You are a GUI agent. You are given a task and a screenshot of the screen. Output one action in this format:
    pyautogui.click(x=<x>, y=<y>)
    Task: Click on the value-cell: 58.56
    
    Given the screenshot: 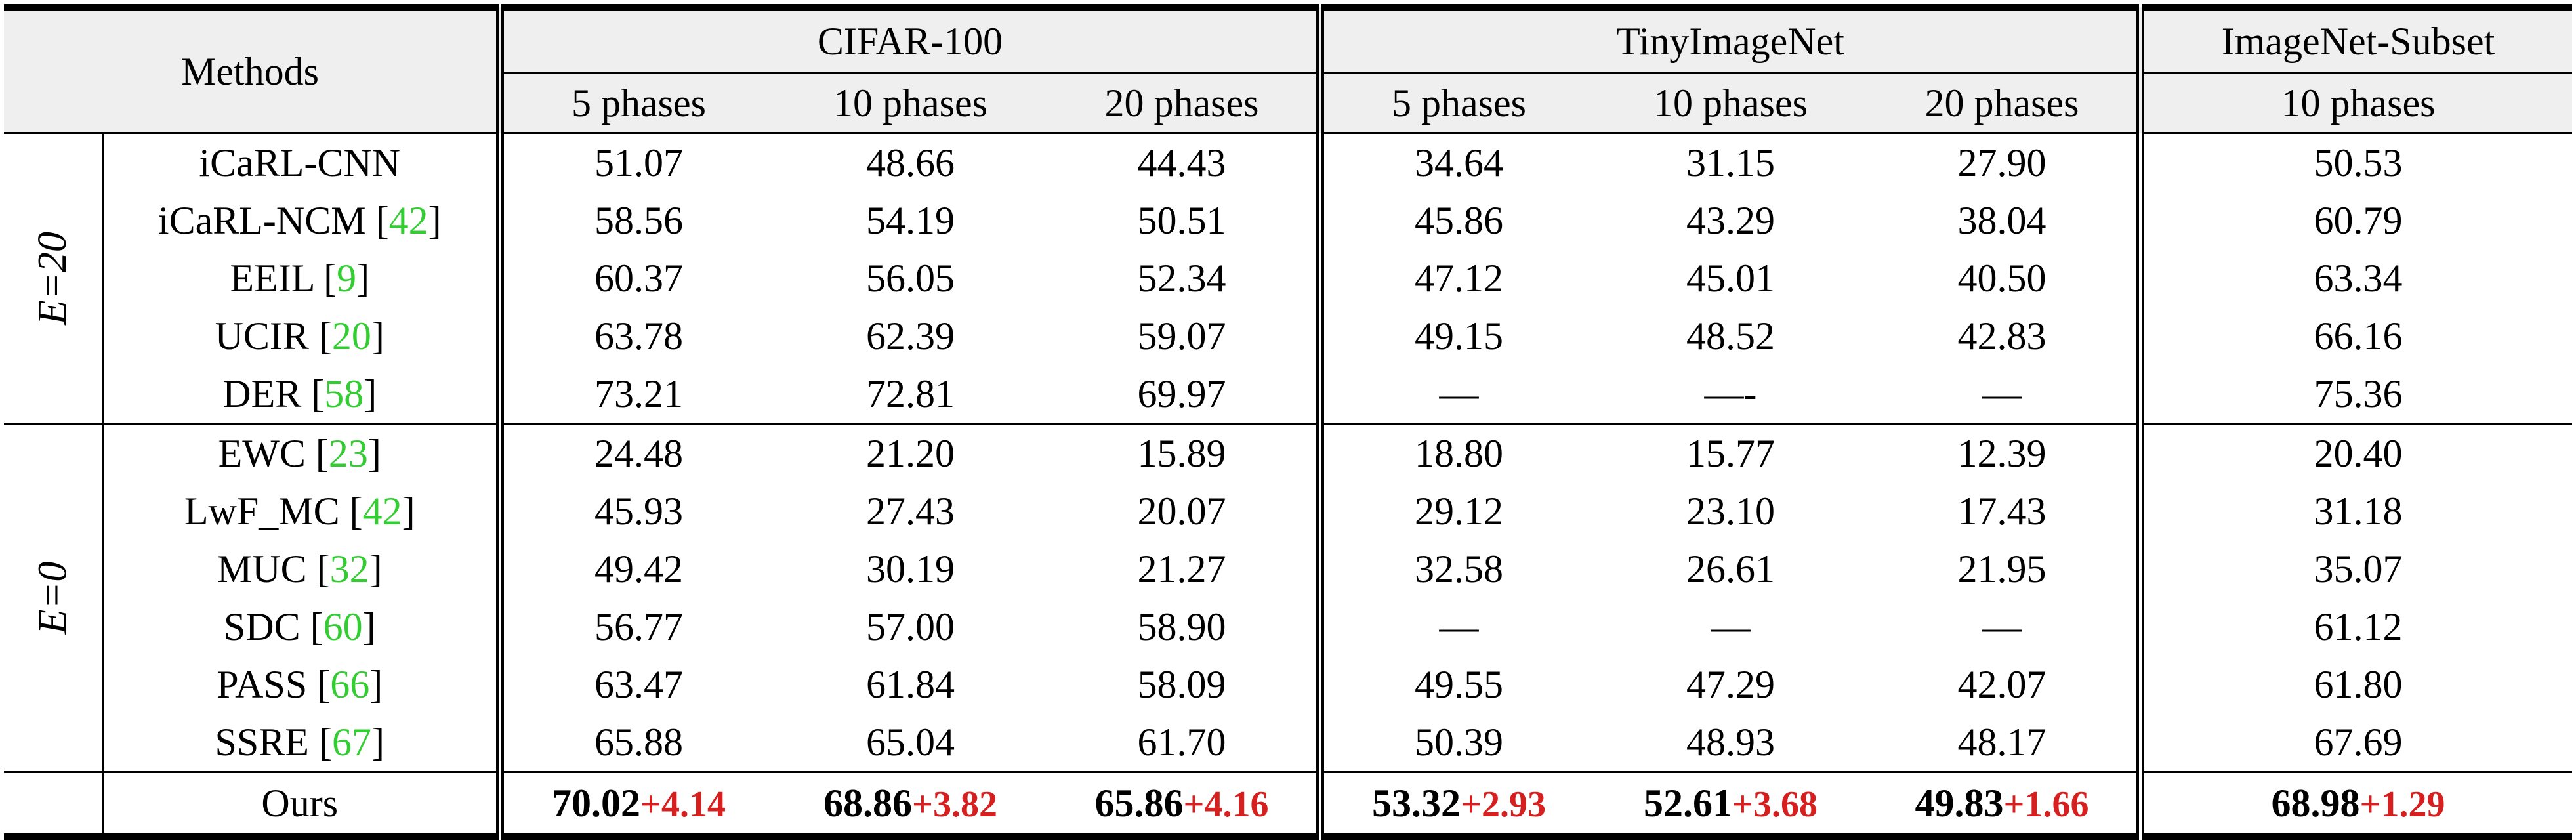 What is the action you would take?
    pyautogui.click(x=635, y=220)
    